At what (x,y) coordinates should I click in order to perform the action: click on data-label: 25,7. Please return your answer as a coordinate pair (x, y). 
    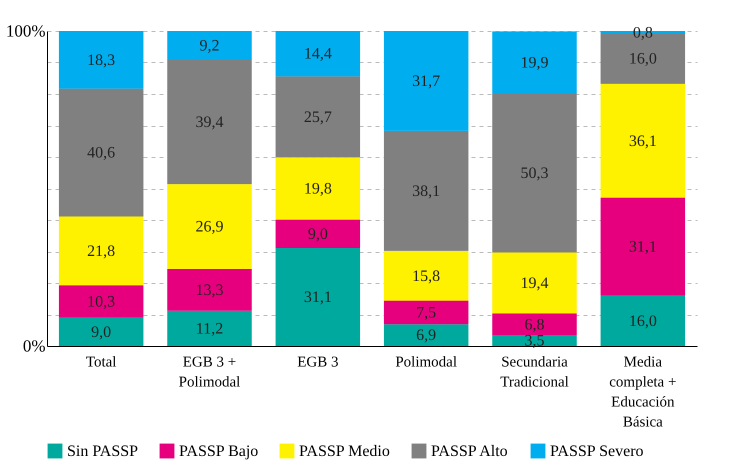
    Looking at the image, I should click on (318, 117).